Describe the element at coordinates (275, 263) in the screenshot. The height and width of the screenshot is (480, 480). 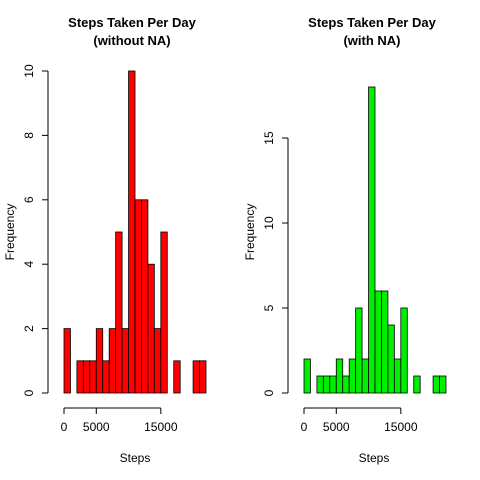
I see `y-axis: 0 5 10 15` at that location.